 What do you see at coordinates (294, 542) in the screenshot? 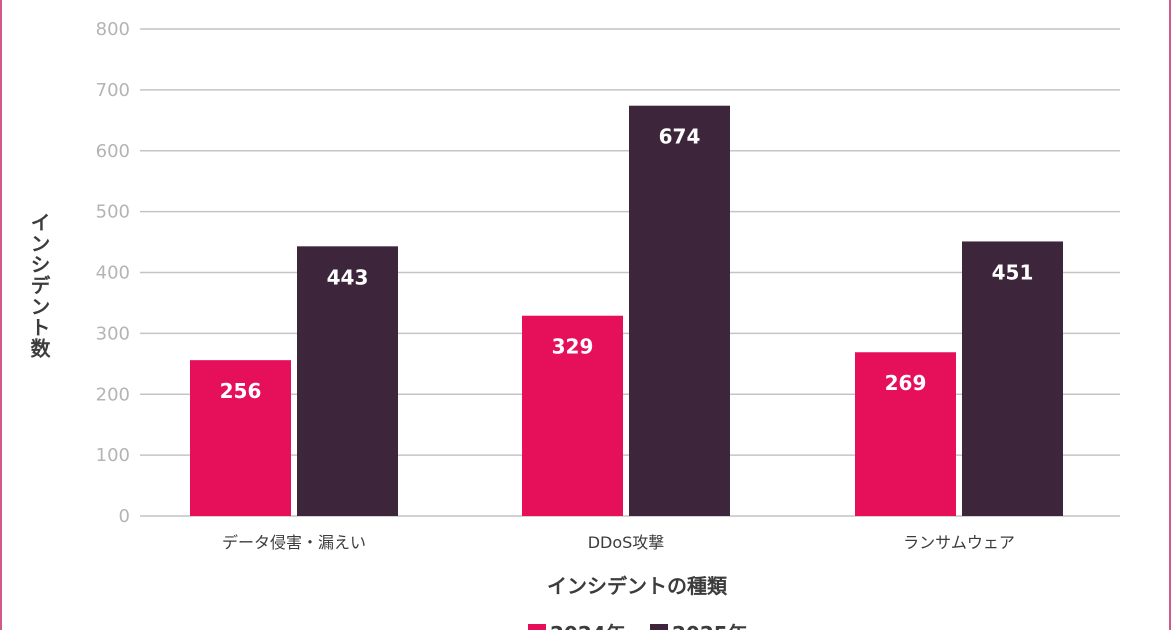
I see `x-tick-label: データ侵害・漏えい` at bounding box center [294, 542].